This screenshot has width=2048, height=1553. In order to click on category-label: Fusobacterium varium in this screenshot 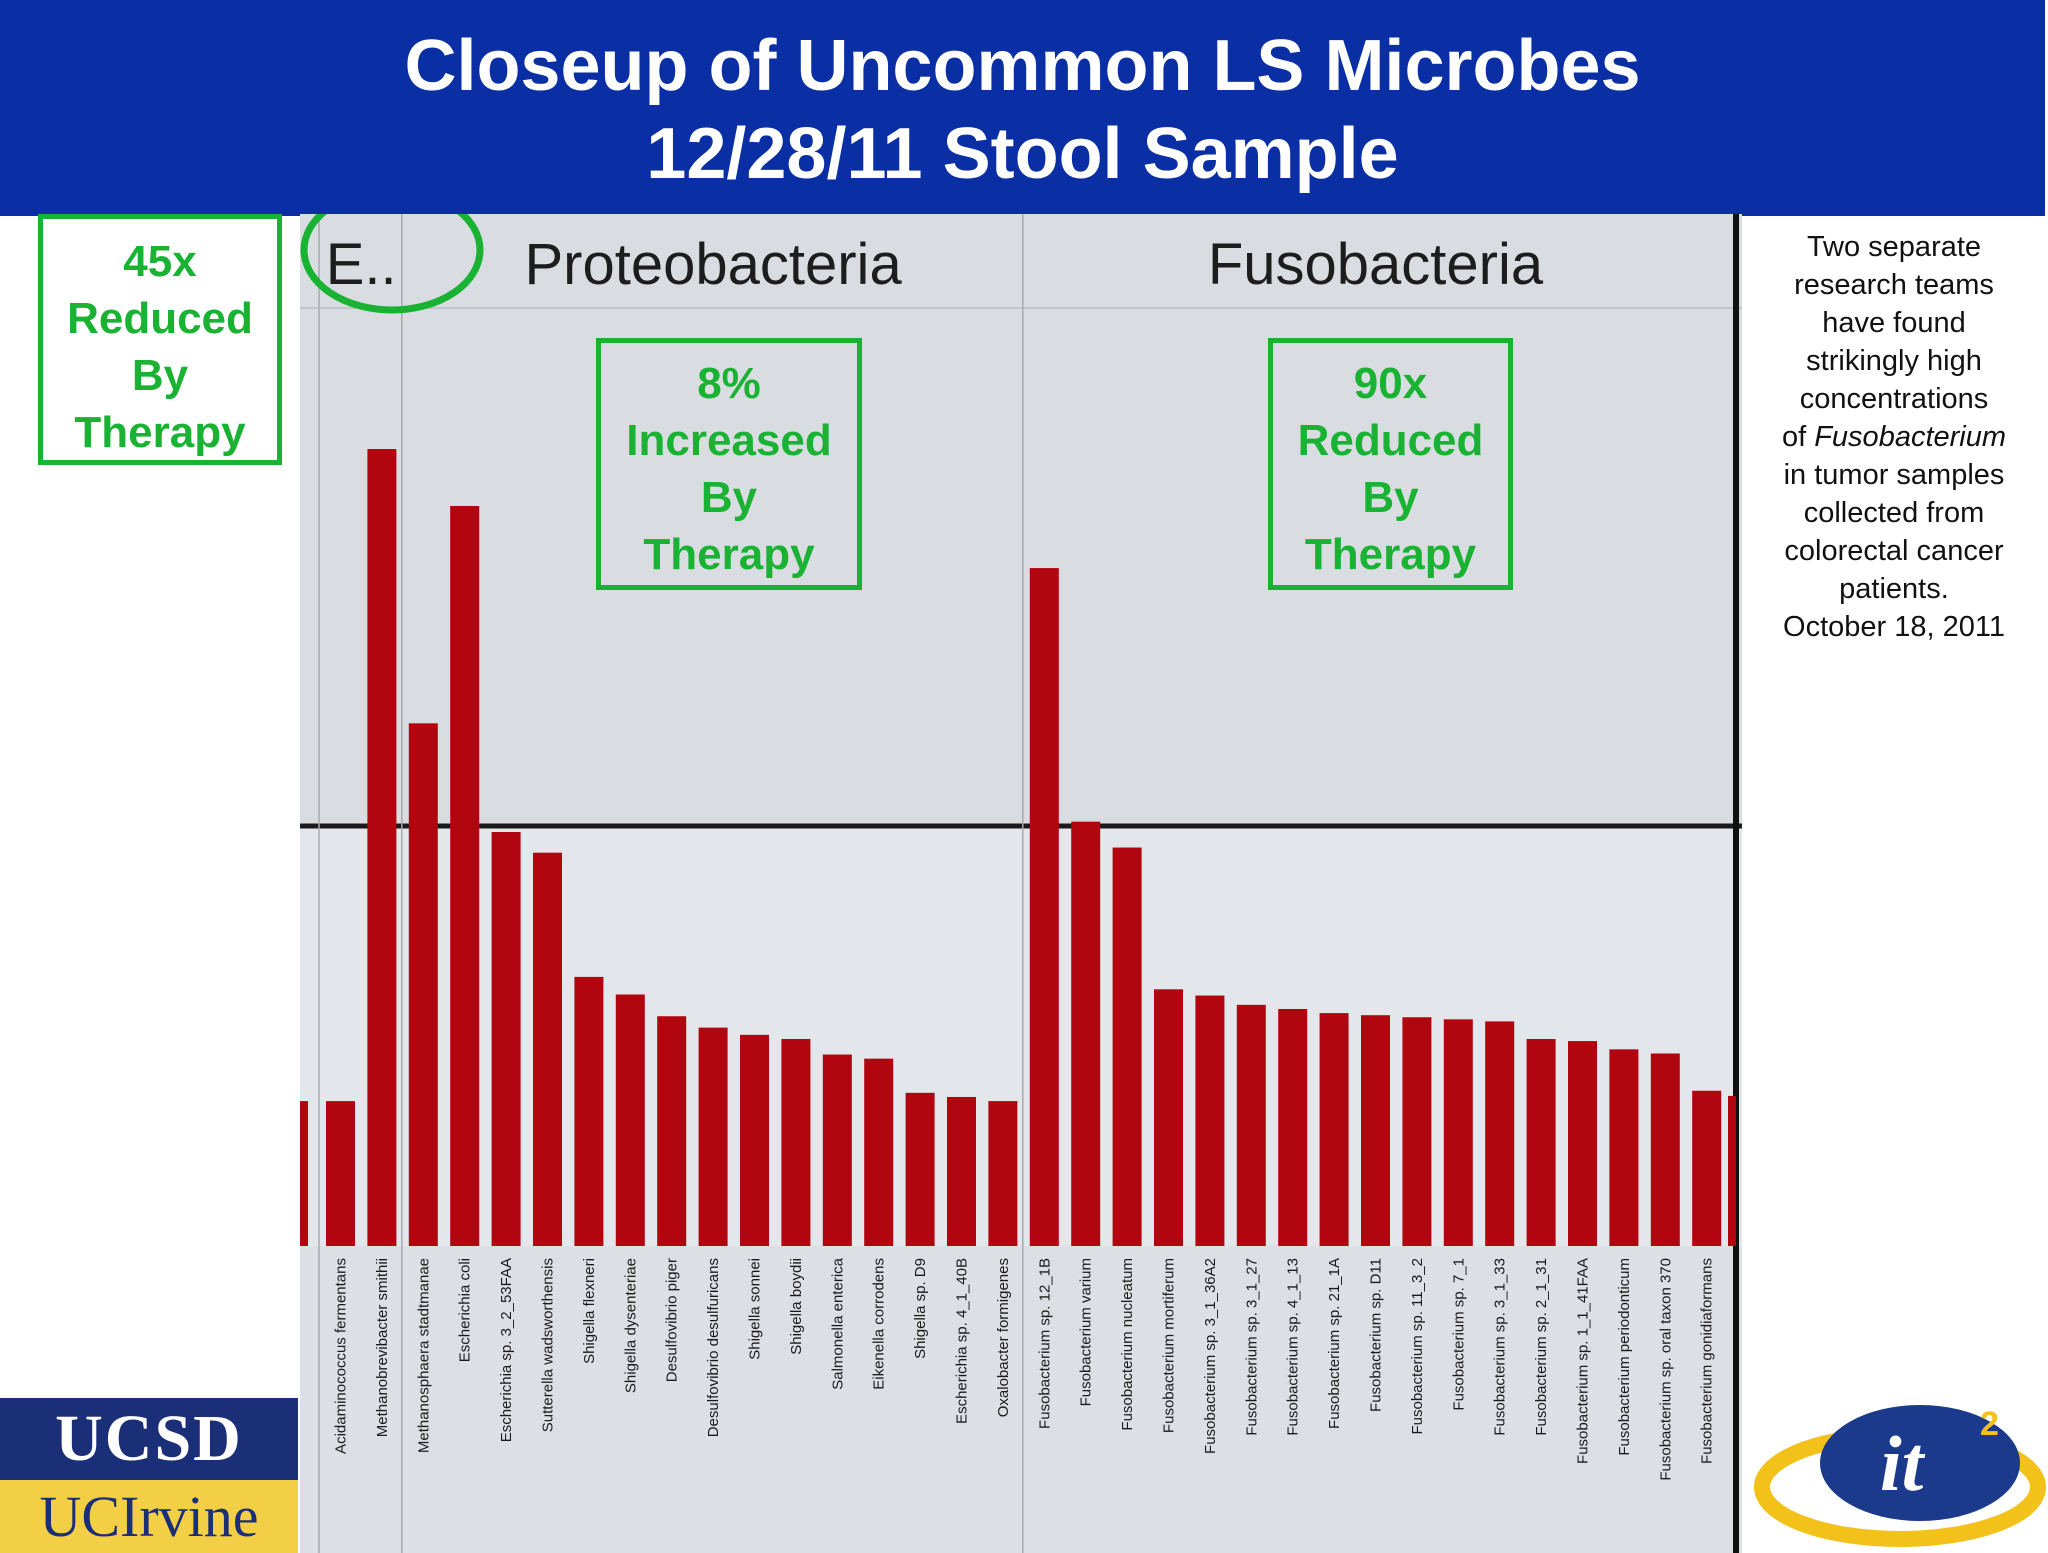, I will do `click(1086, 1332)`.